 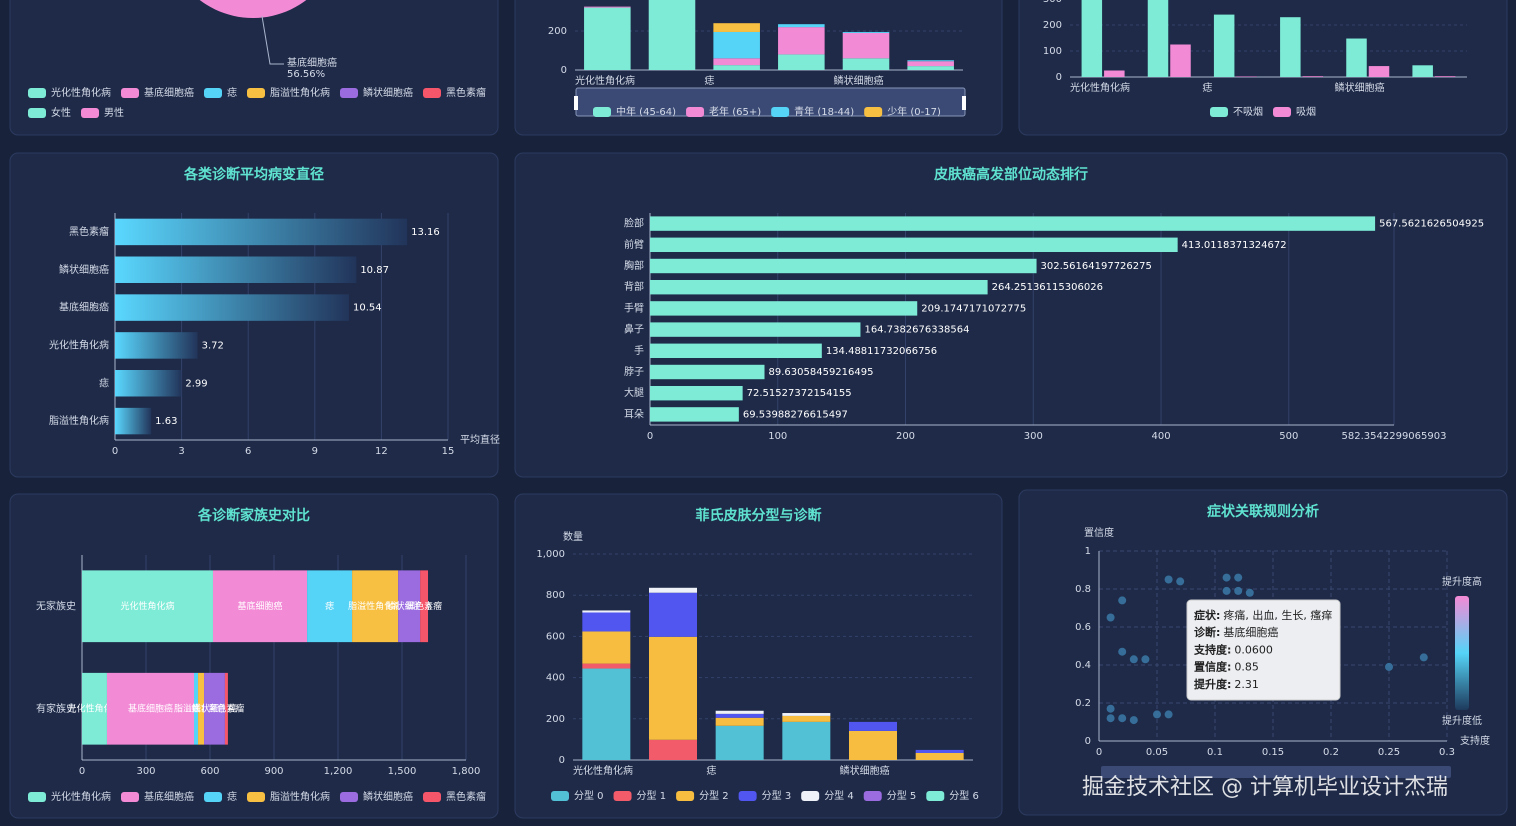 I want to click on value-label: 13.16, so click(x=425, y=232).